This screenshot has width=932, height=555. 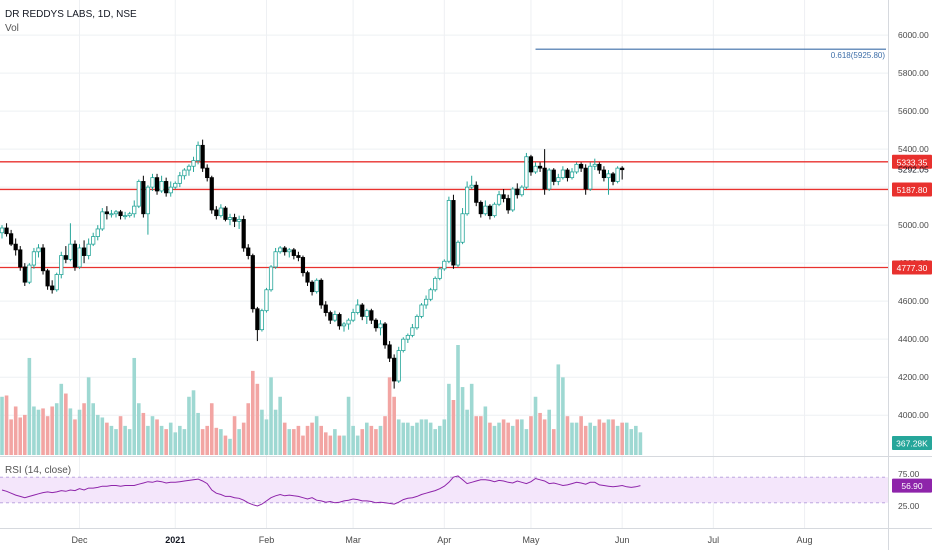 I want to click on time-tick-label: Jul, so click(x=714, y=540).